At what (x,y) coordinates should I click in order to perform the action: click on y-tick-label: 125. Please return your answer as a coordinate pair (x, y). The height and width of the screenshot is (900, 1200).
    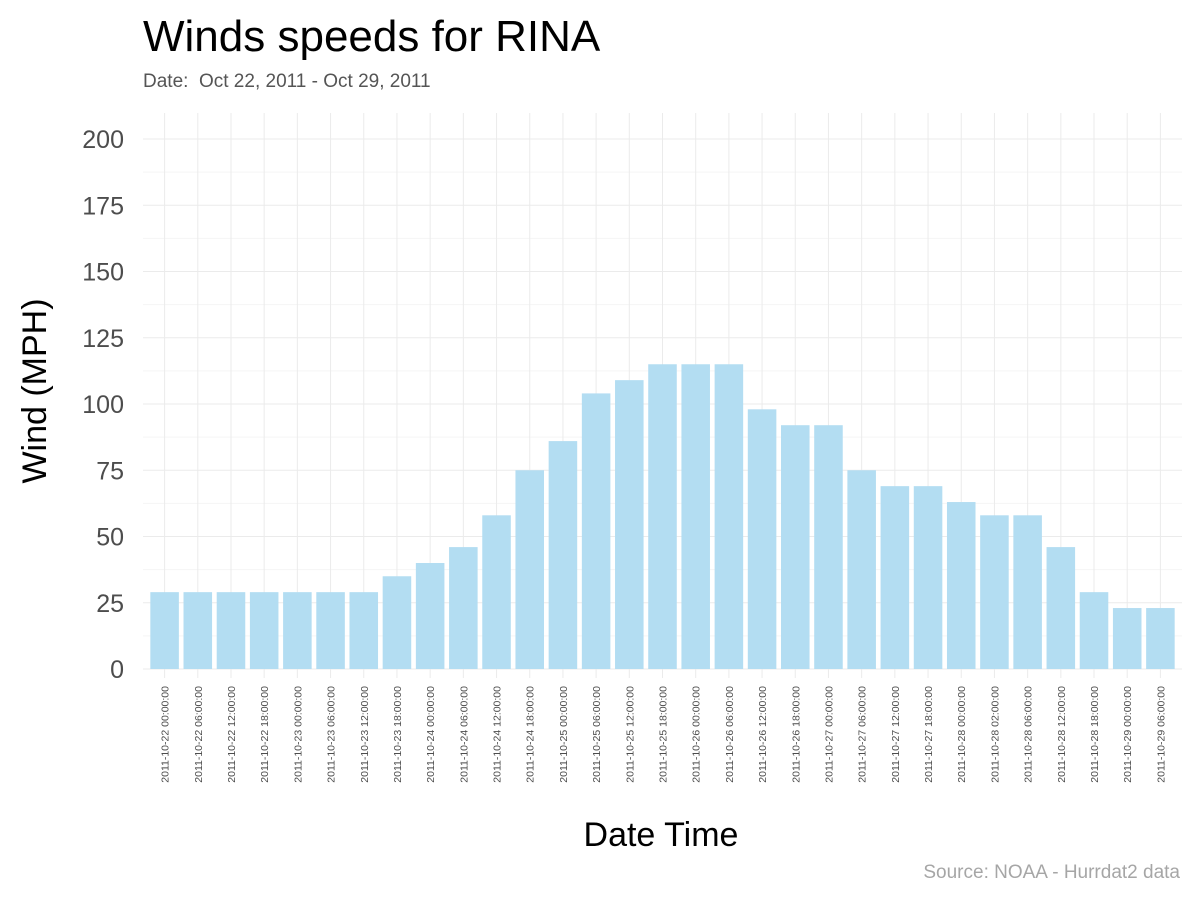
    Looking at the image, I should click on (103, 339).